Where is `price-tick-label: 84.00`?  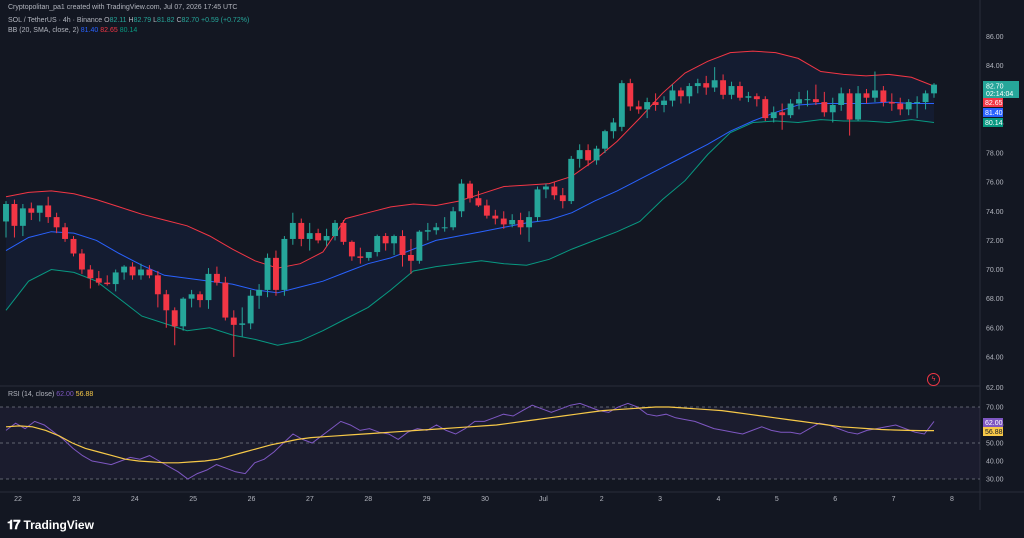
price-tick-label: 84.00 is located at coordinates (995, 66).